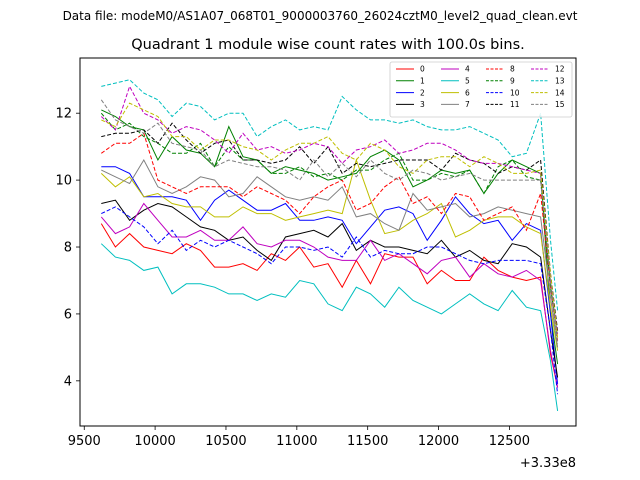  Describe the element at coordinates (422, 104) in the screenshot. I see `legend-label-3: 3` at that location.